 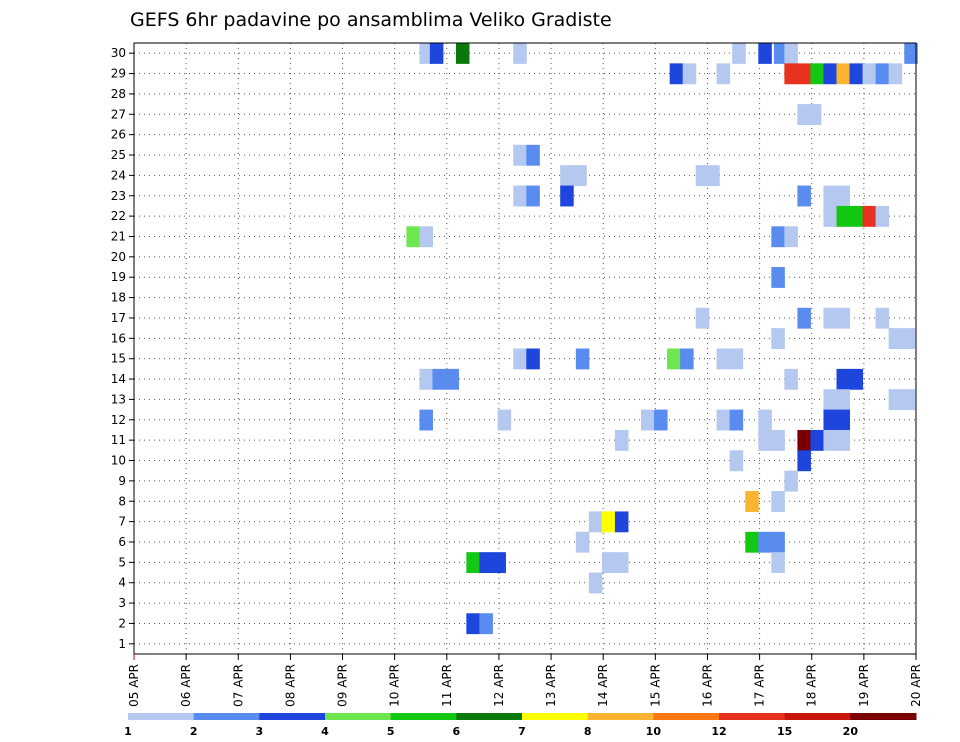 I want to click on x-tick-label: 15 APR, so click(x=655, y=685).